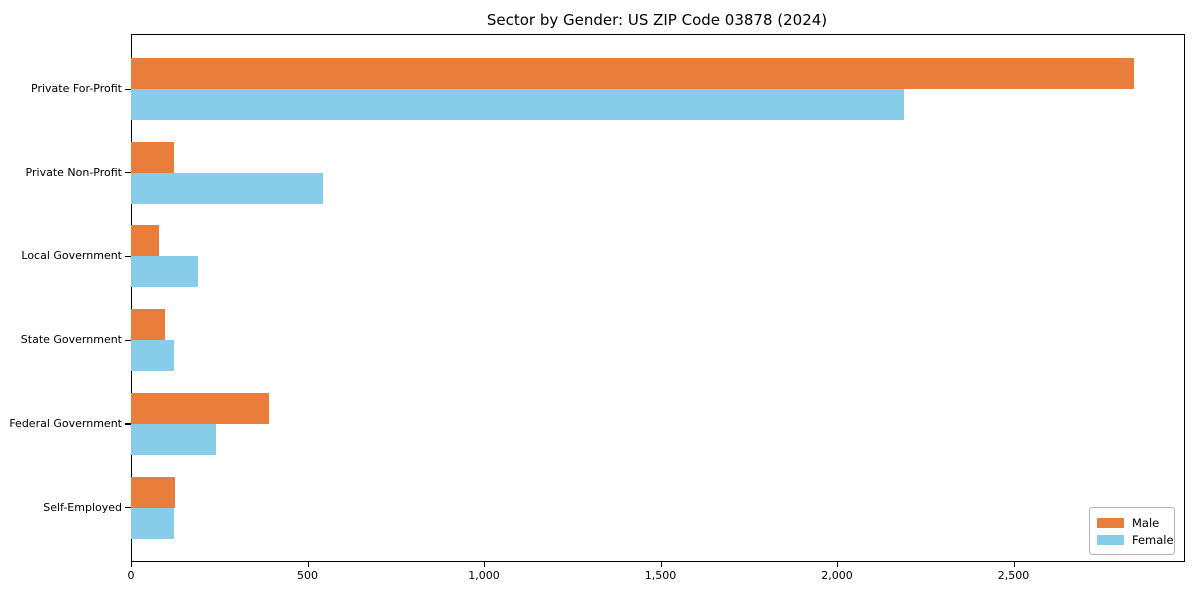 The image size is (1200, 600). What do you see at coordinates (1146, 522) in the screenshot?
I see `legend-label-male: Male` at bounding box center [1146, 522].